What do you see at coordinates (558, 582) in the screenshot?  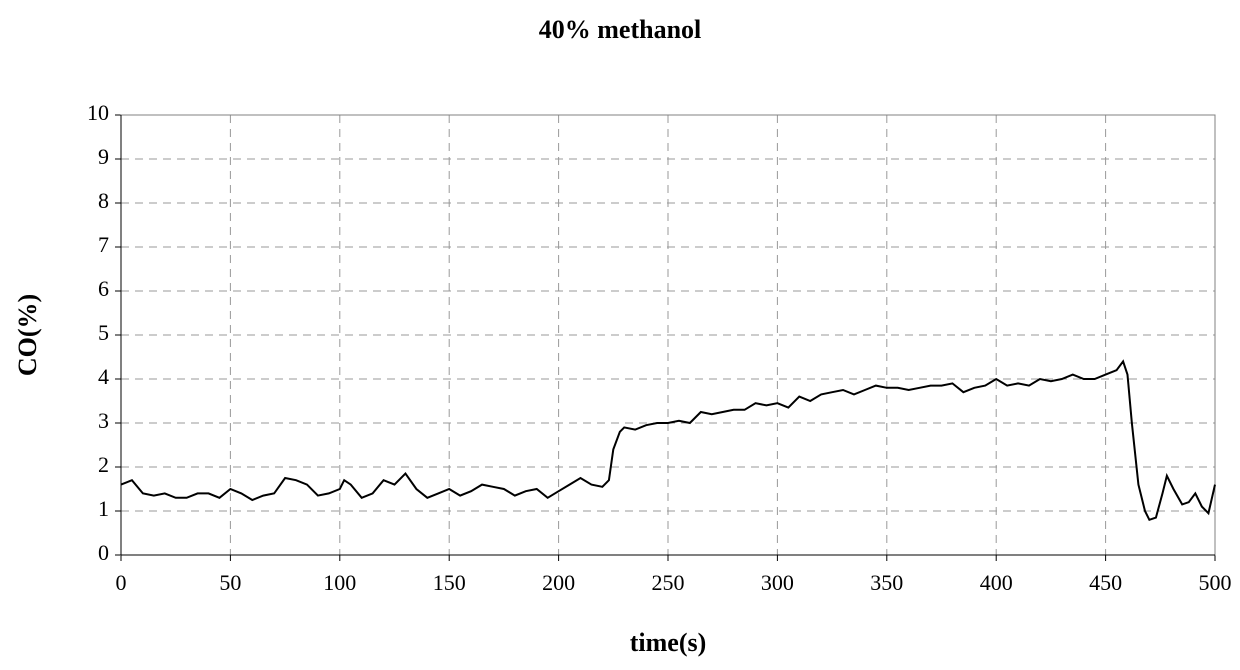 I see `x-tick-label: 200` at bounding box center [558, 582].